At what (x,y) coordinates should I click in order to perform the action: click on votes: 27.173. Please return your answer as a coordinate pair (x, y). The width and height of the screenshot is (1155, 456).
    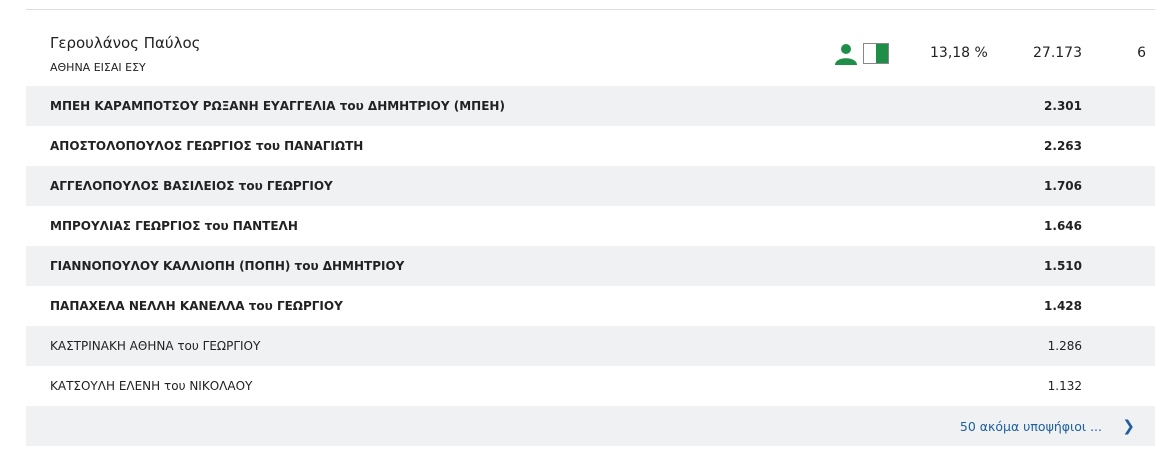
    Looking at the image, I should click on (1057, 53).